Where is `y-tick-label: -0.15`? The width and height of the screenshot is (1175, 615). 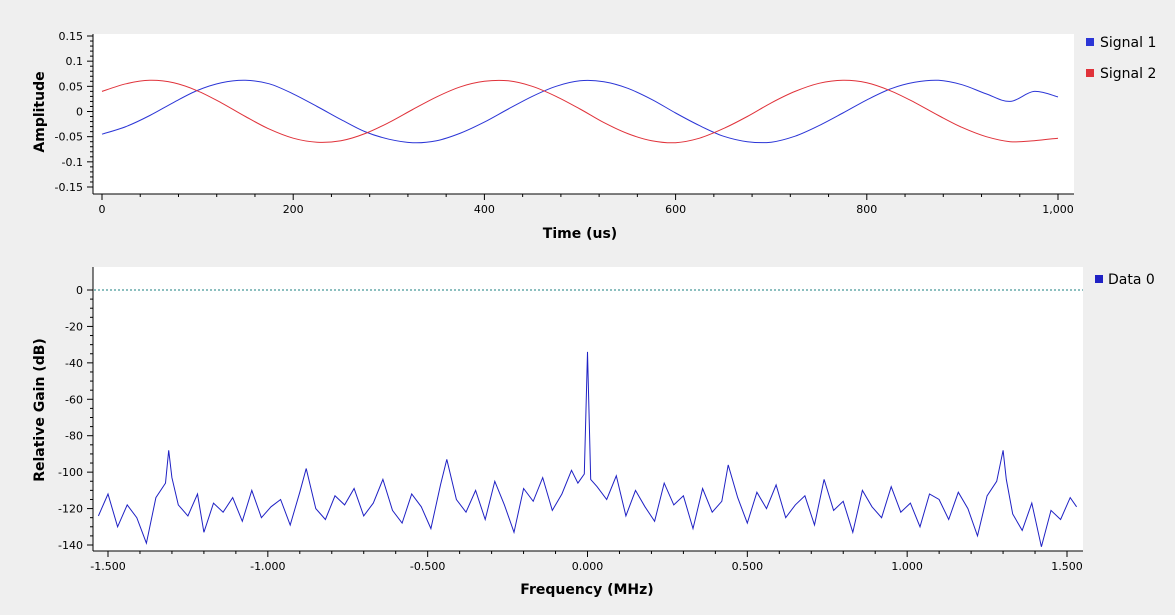
y-tick-label: -0.15 is located at coordinates (69, 187).